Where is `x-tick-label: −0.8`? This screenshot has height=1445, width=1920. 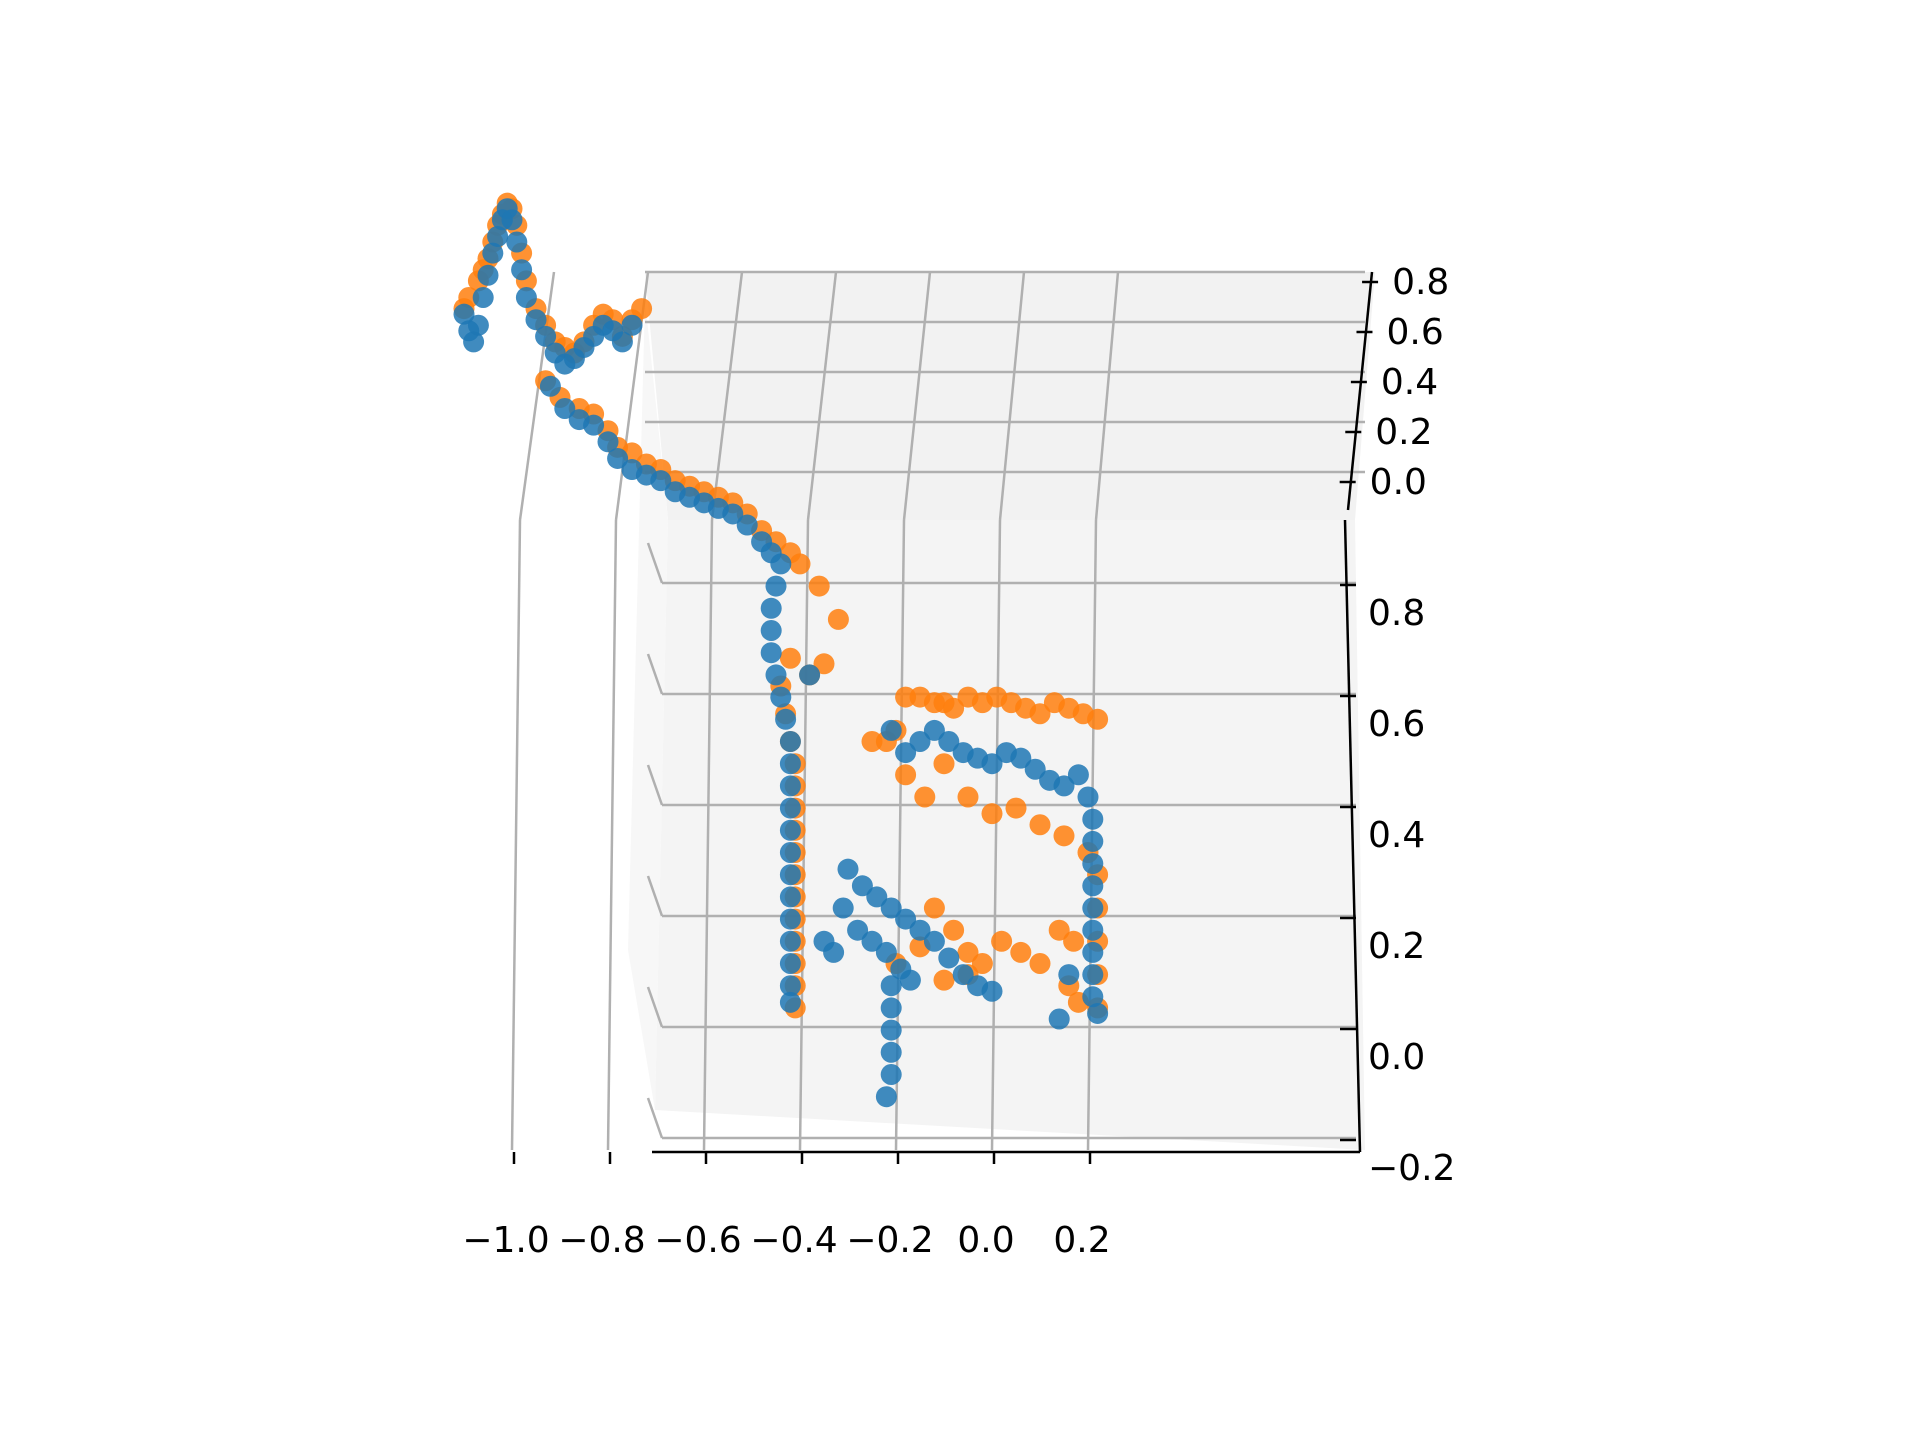
x-tick-label: −0.8 is located at coordinates (601, 1240).